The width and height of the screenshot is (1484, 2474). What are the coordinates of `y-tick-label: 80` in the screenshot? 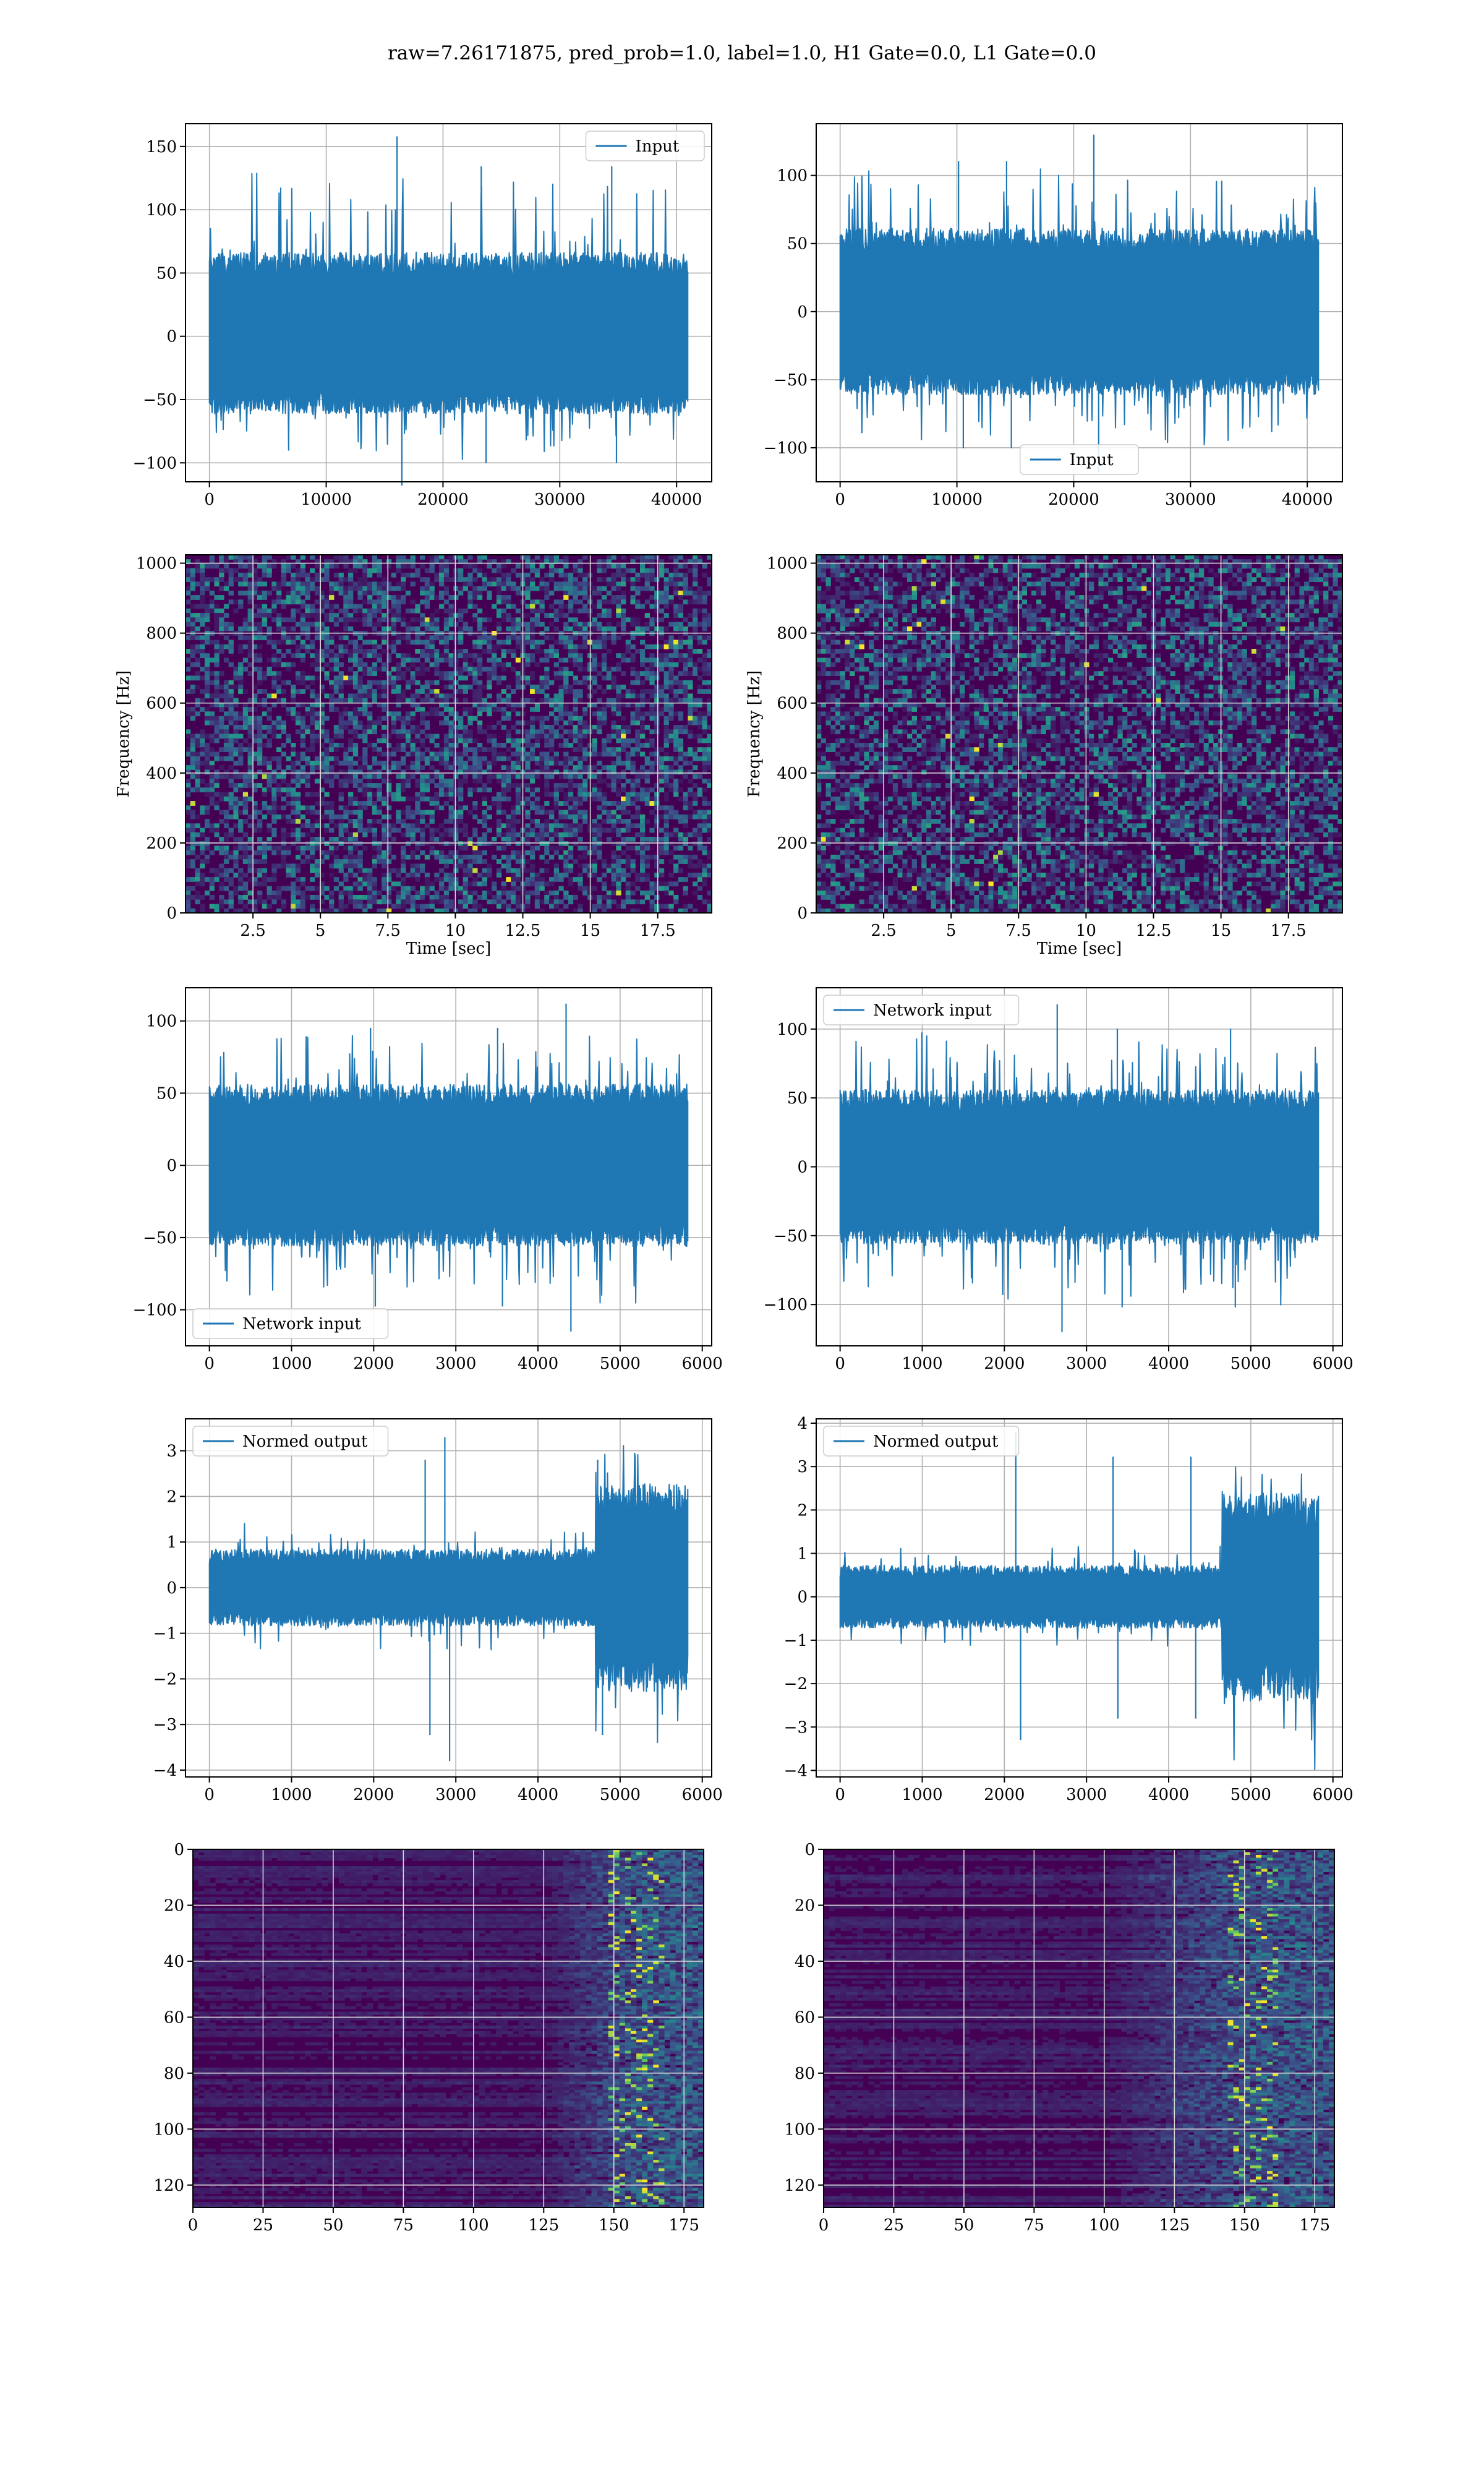 It's located at (174, 2074).